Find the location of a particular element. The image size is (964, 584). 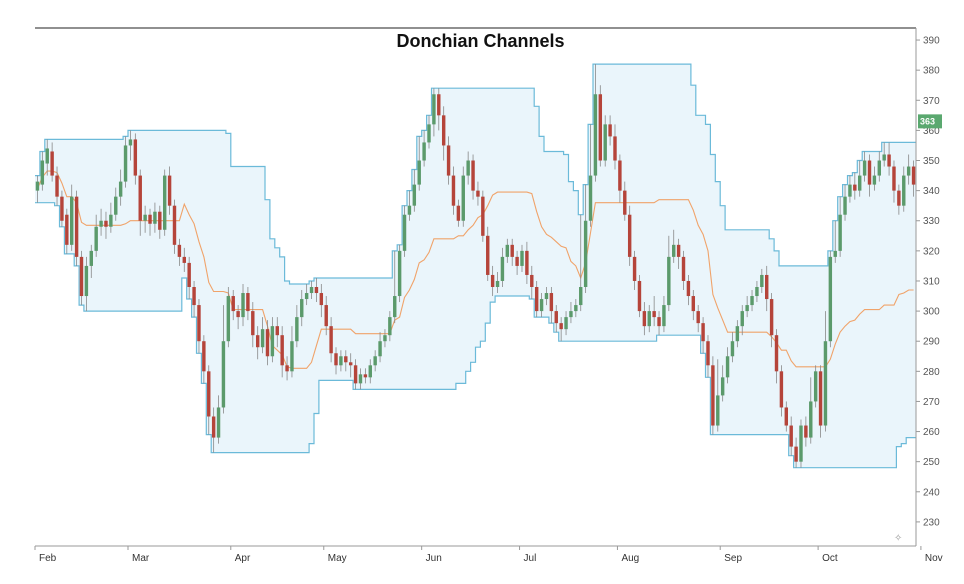

x-tick-label: Jun is located at coordinates (434, 558).